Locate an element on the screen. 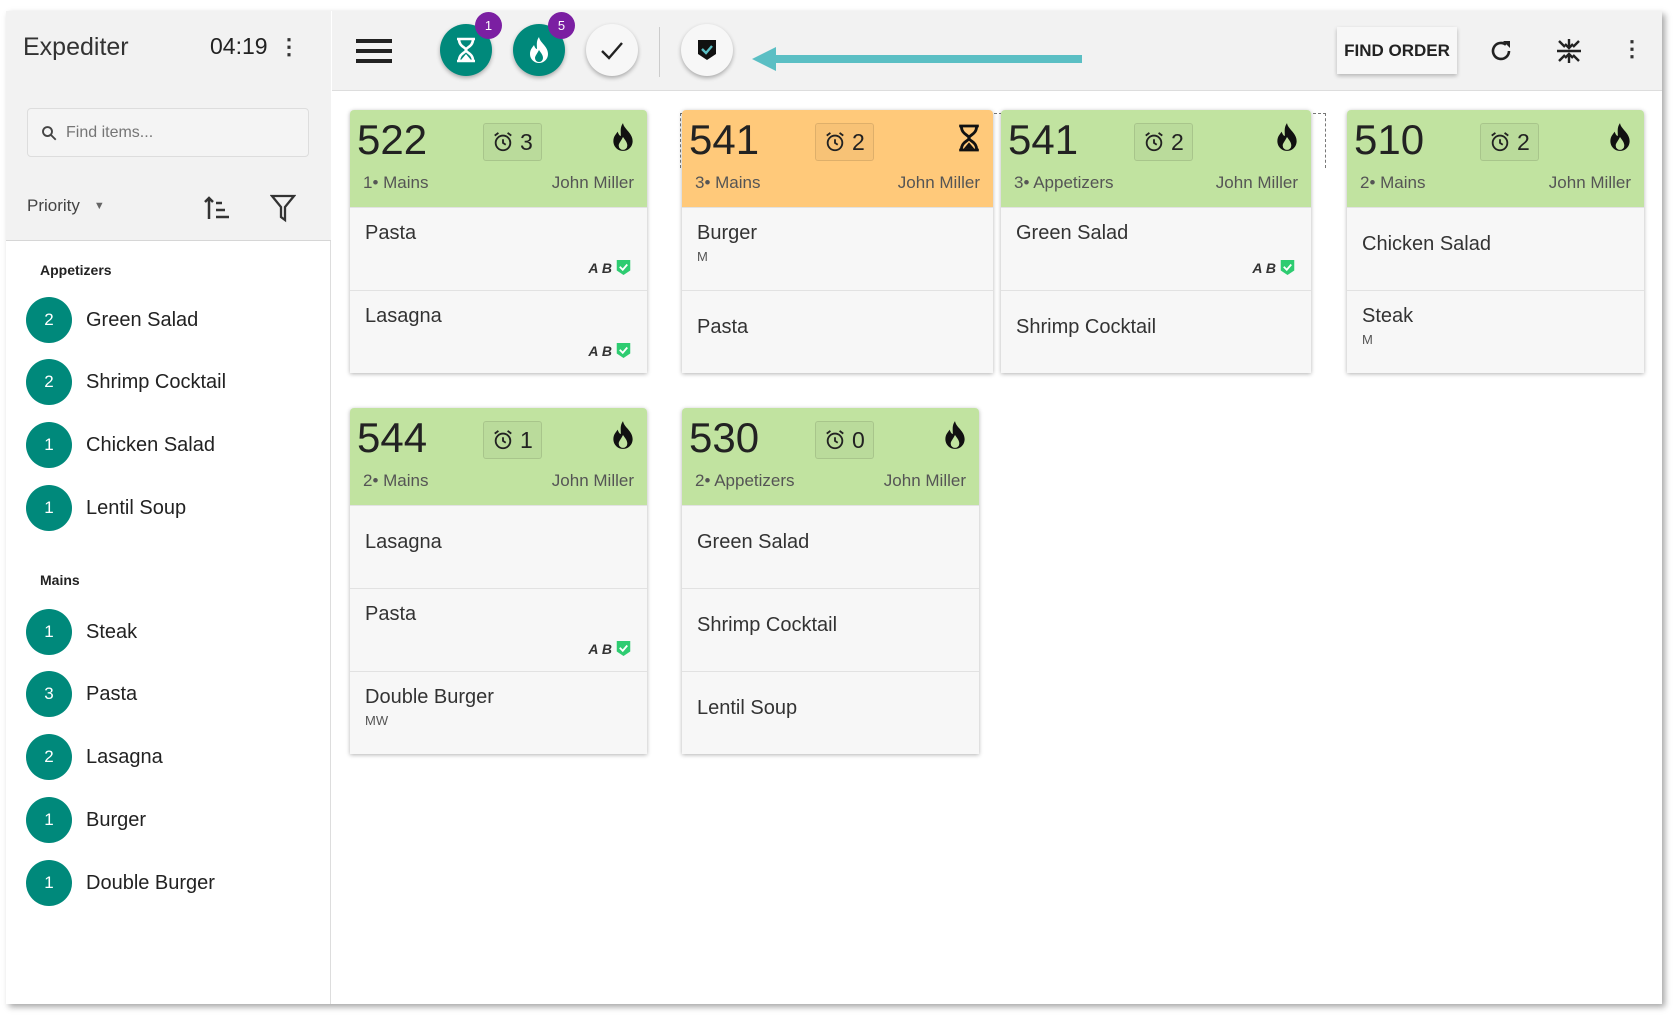 The height and width of the screenshot is (1017, 1680). order-course: 2• Appetizers is located at coordinates (745, 480).